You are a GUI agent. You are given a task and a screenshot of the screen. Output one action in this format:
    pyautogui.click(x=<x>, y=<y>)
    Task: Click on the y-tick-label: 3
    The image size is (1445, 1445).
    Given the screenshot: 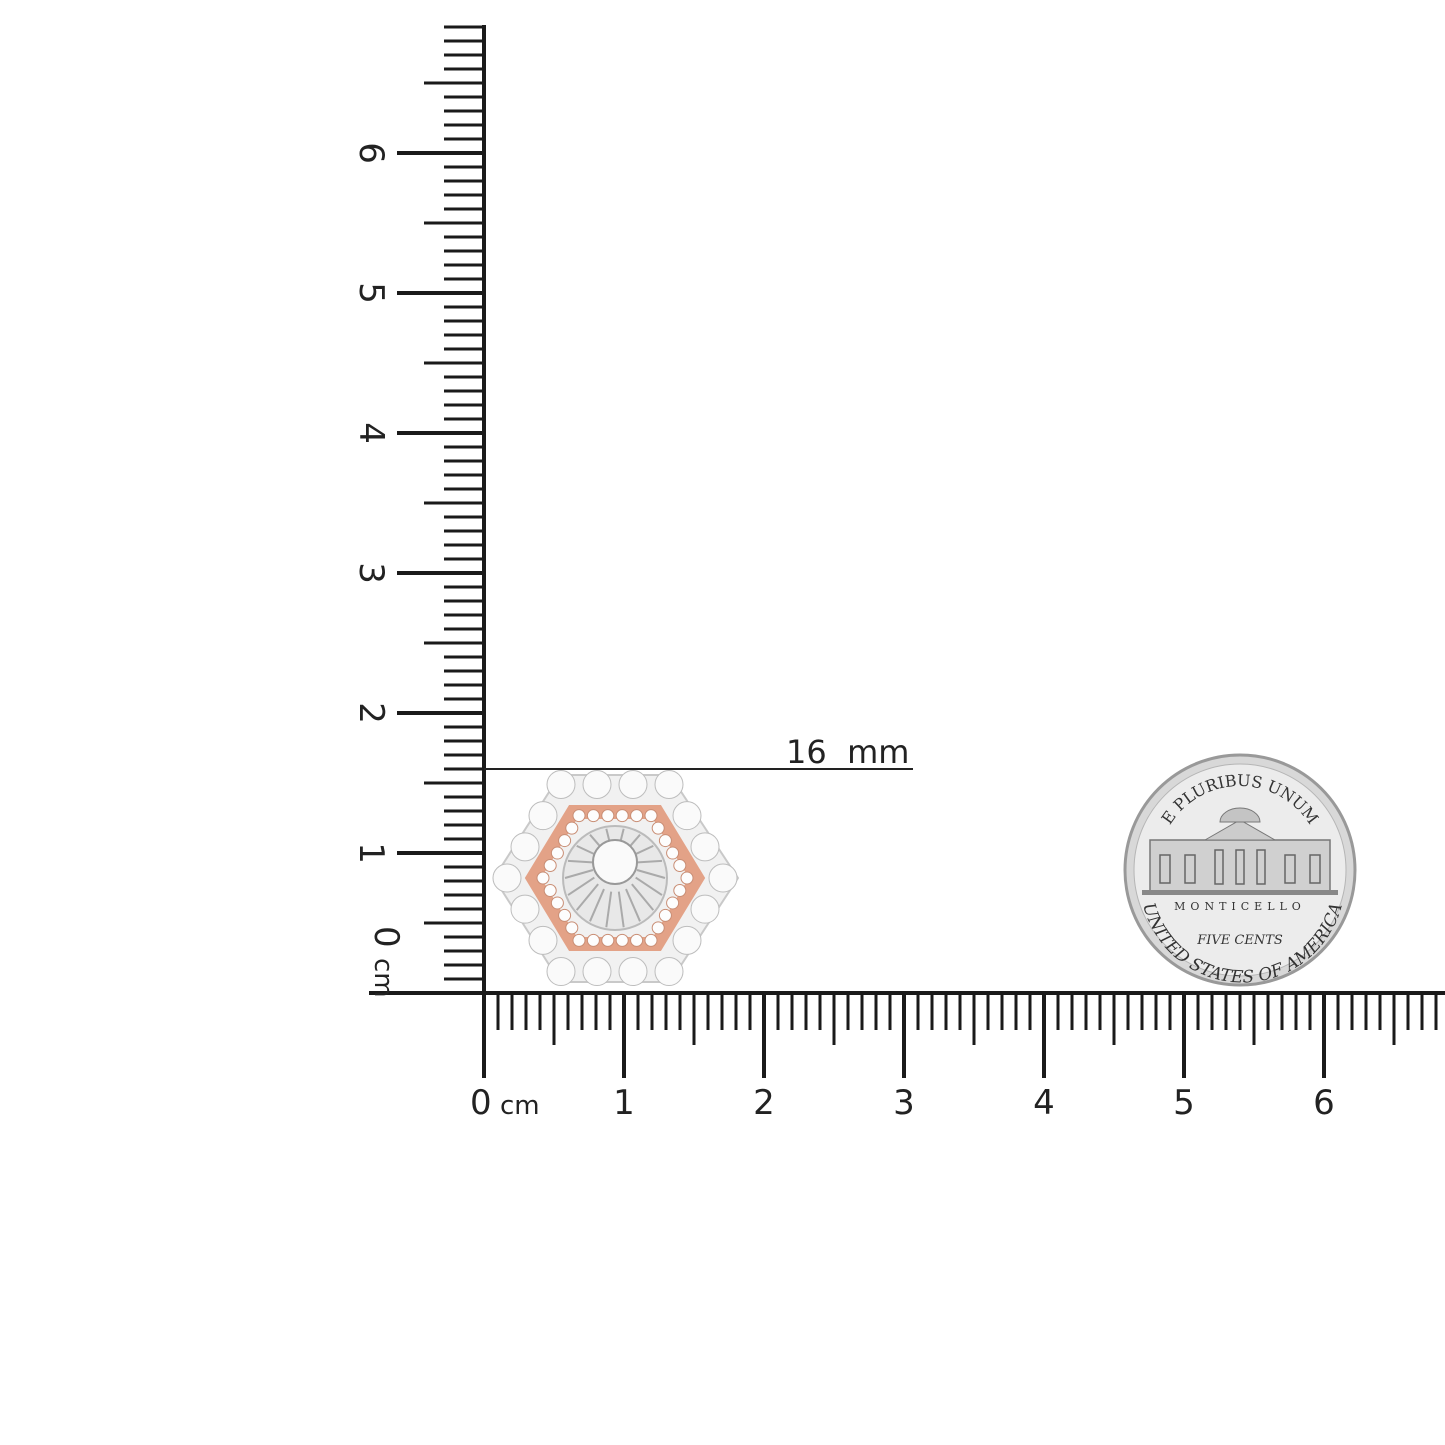 What is the action you would take?
    pyautogui.click(x=371, y=573)
    